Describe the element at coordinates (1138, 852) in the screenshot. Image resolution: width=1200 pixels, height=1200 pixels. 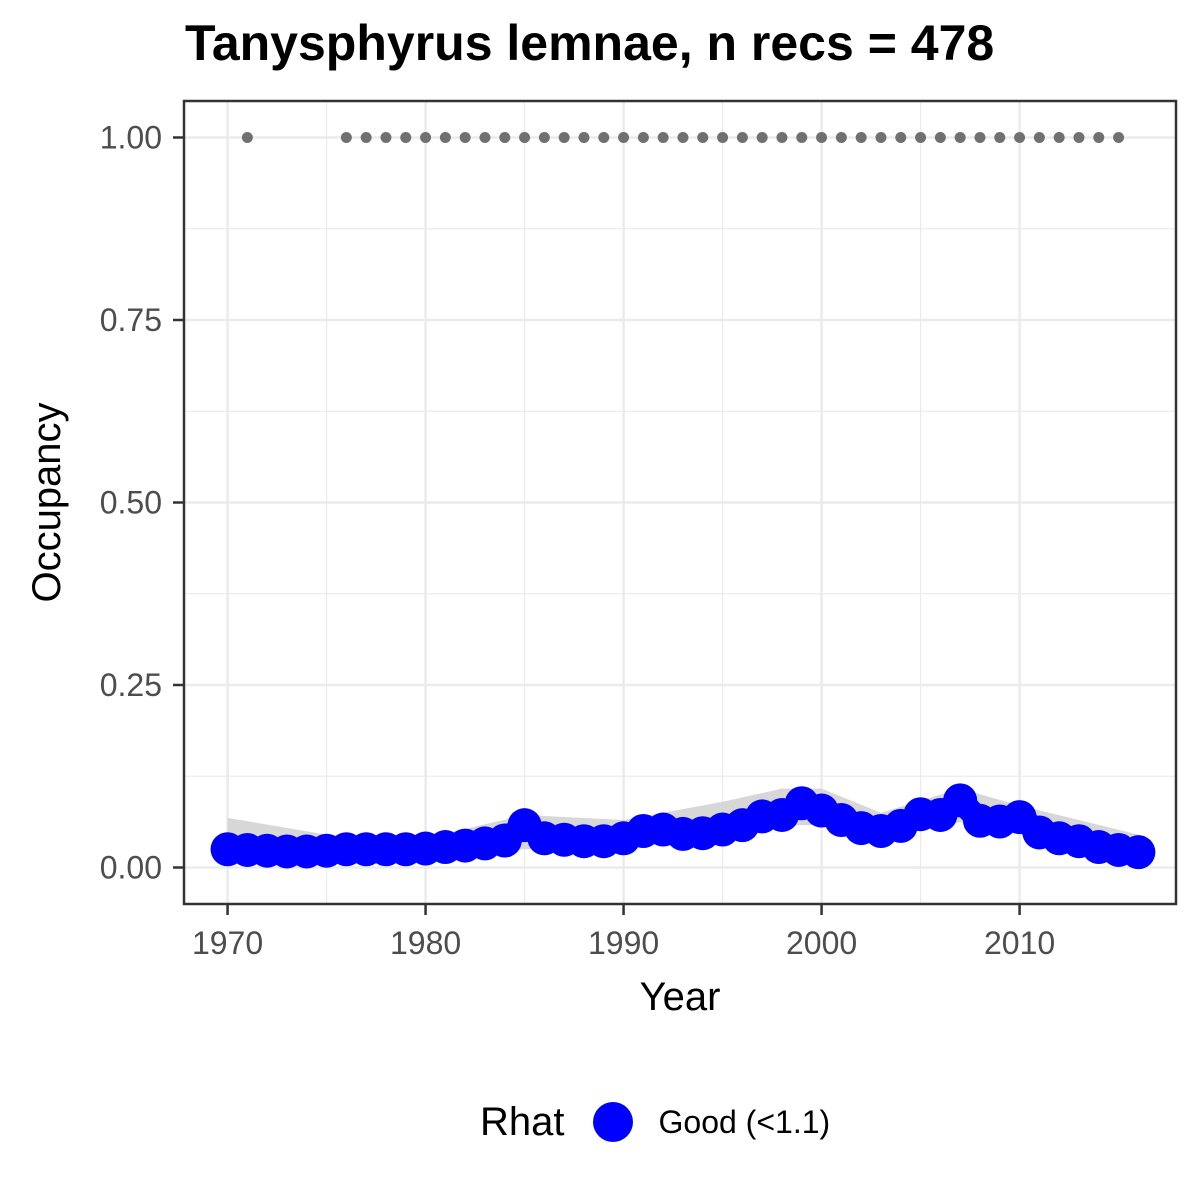
I see `data-point` at that location.